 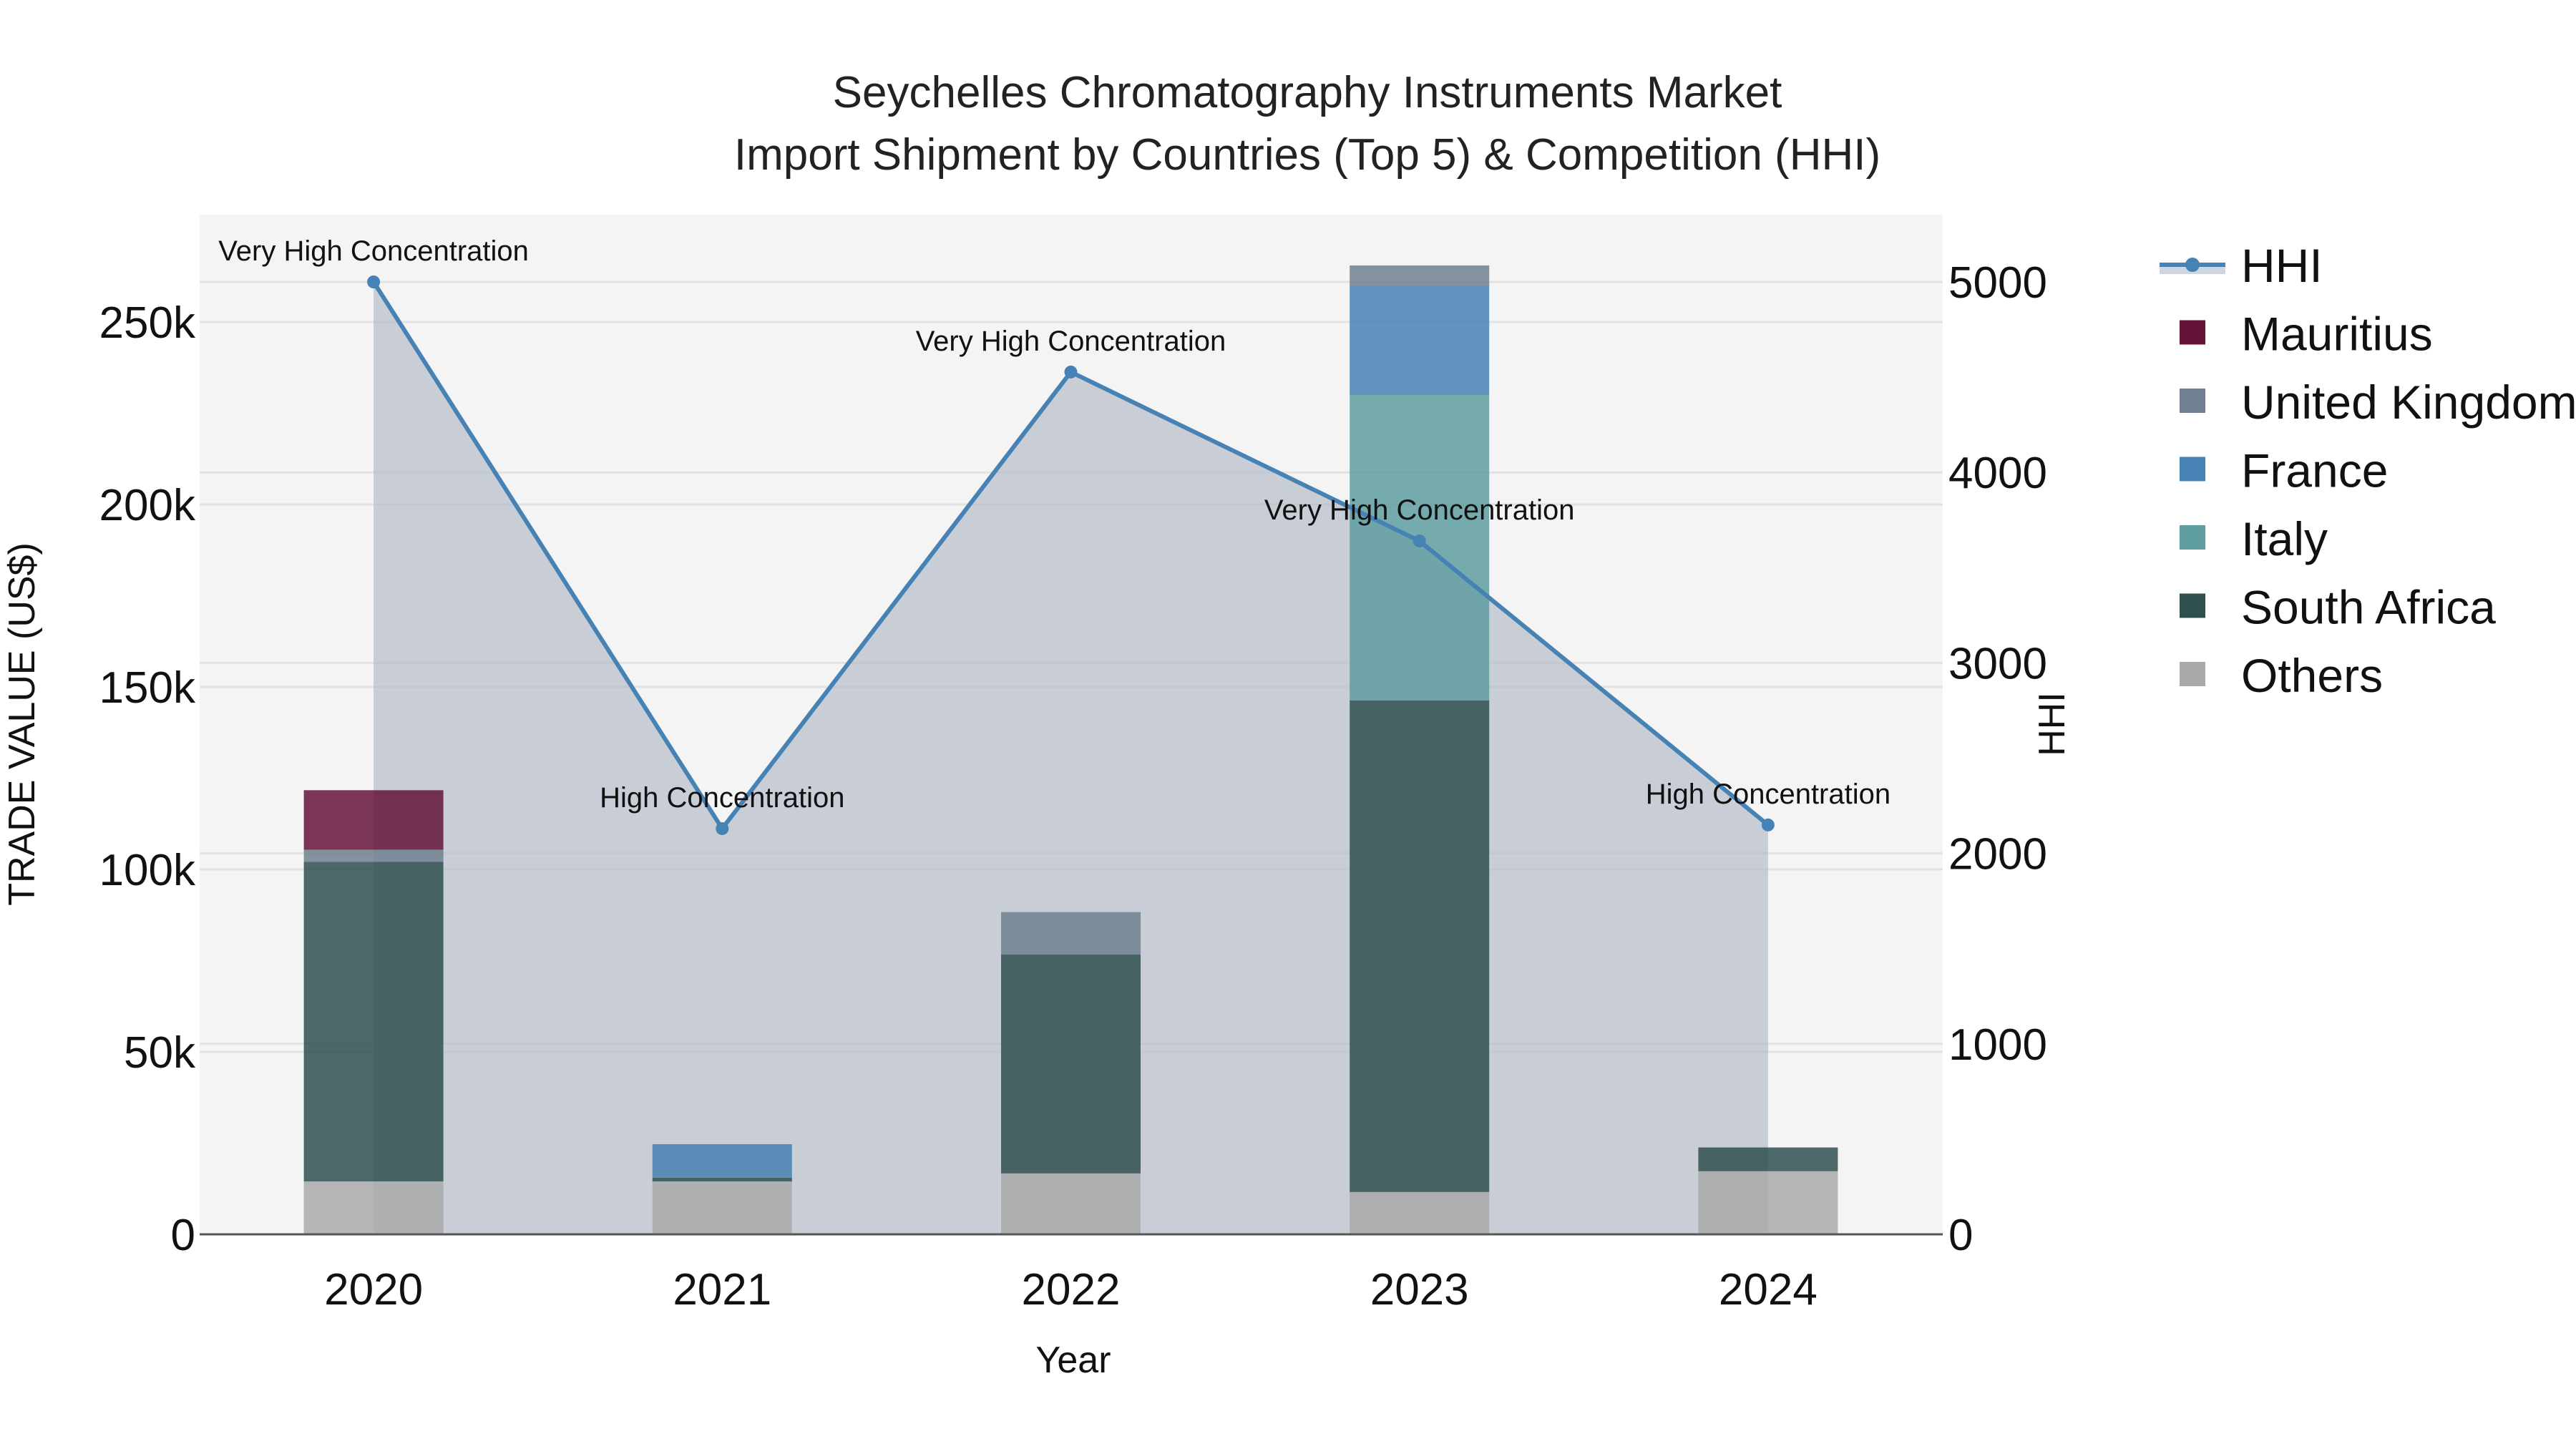 I want to click on legend-item-others: Others, so click(x=2281, y=675).